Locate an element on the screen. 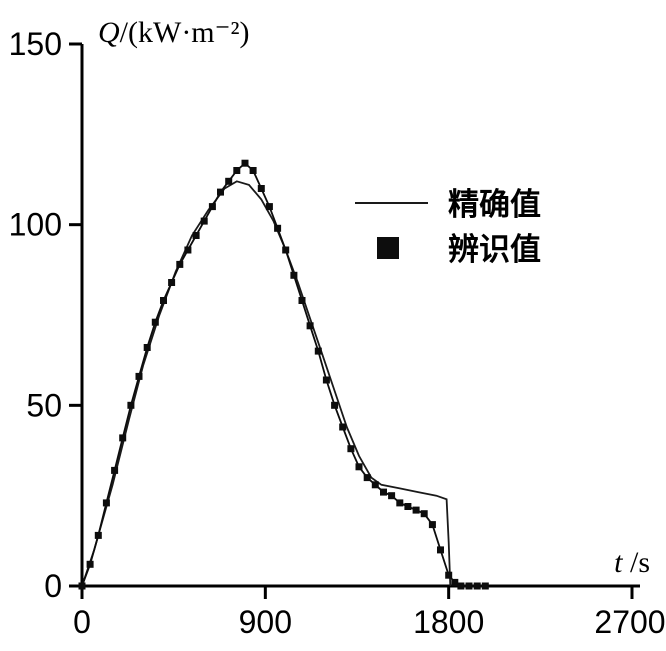 This screenshot has width=666, height=651. y-tick-label: 100 is located at coordinates (35, 225).